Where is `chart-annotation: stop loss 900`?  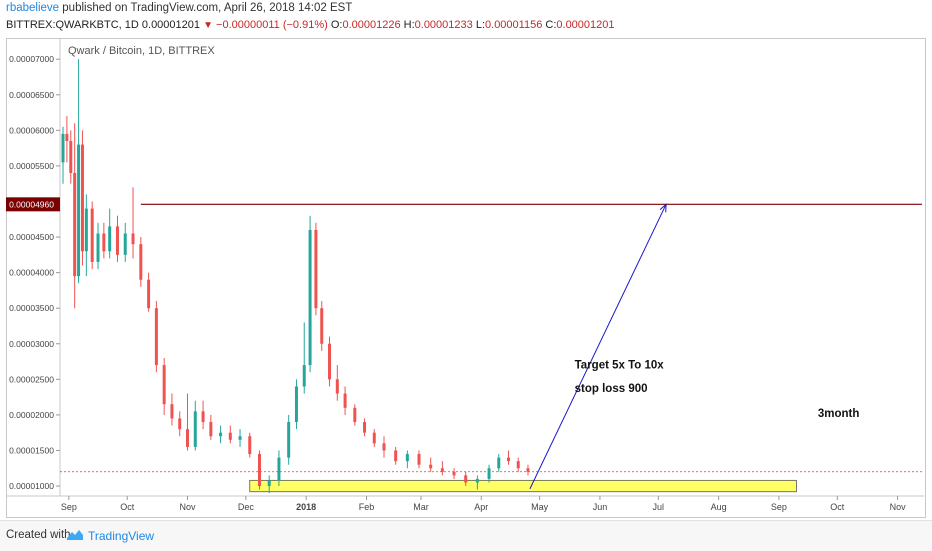
chart-annotation: stop loss 900 is located at coordinates (611, 389).